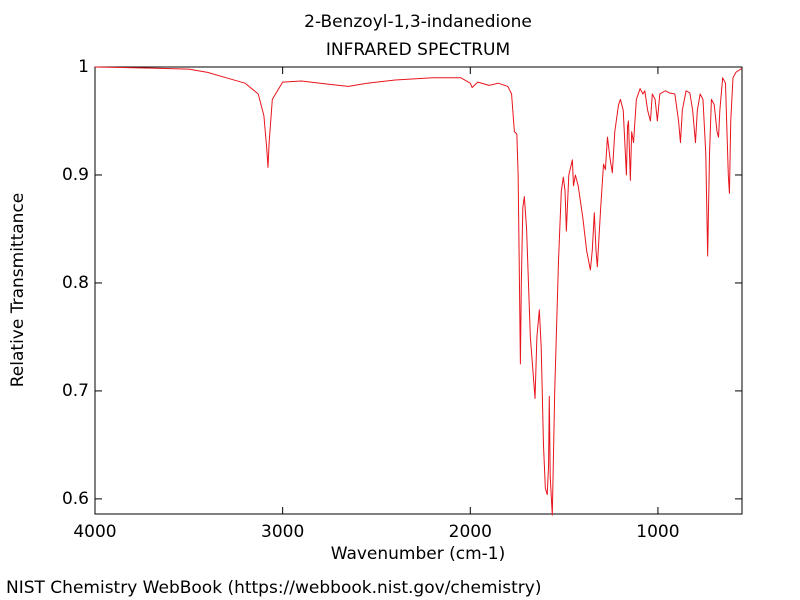 This screenshot has height=600, width=800. I want to click on x-tick-label: 4000, so click(94, 532).